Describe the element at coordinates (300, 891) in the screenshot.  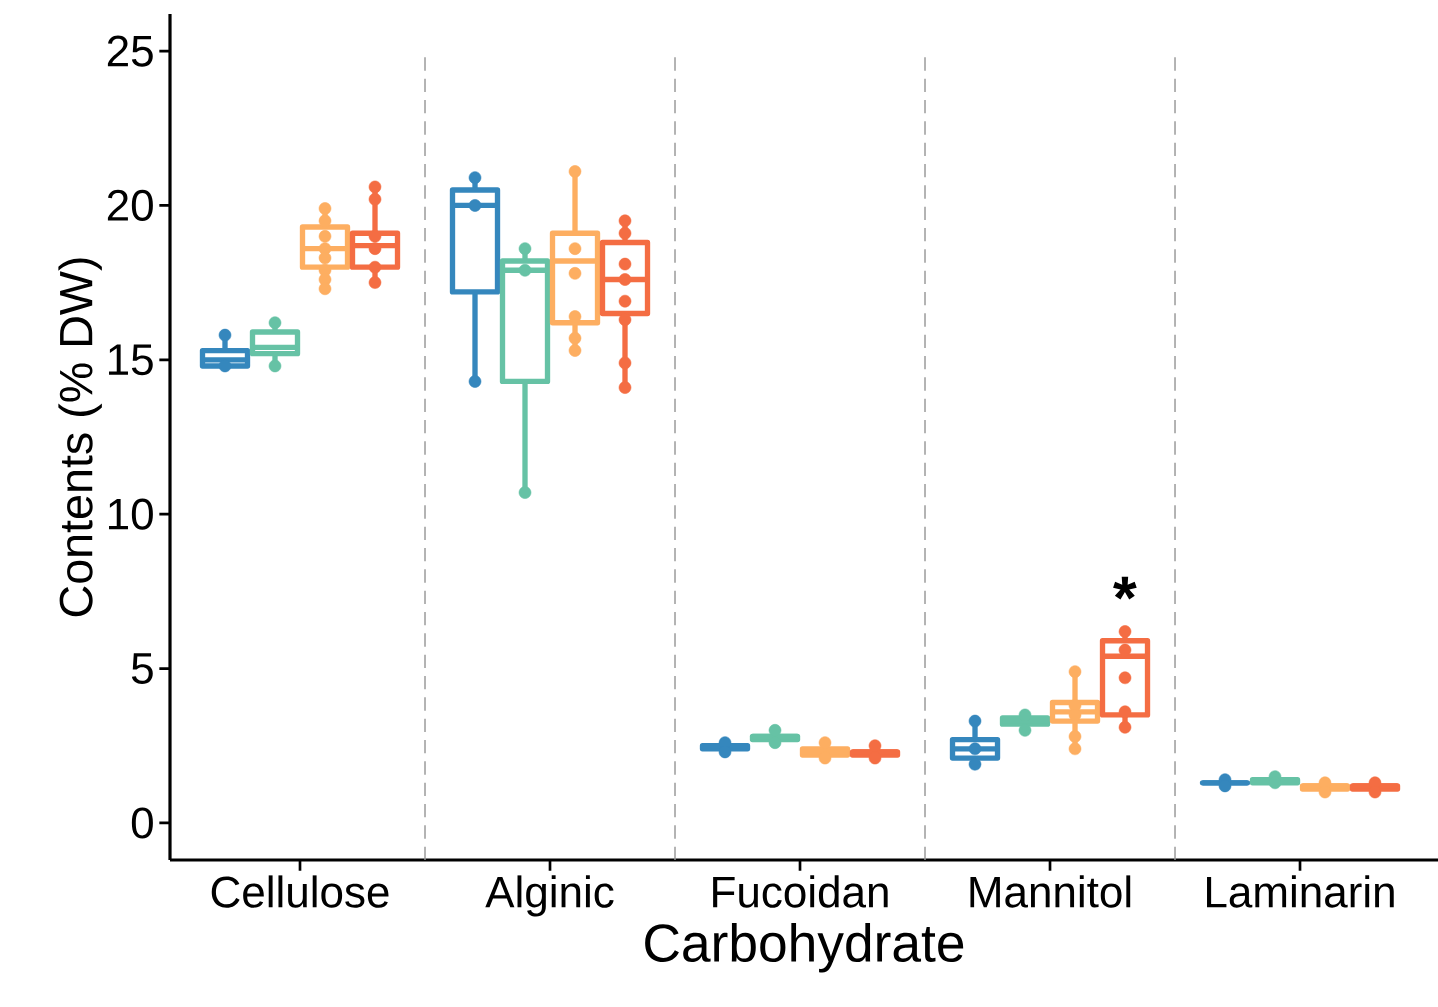
I see `x-tick-label: Cellulose` at that location.